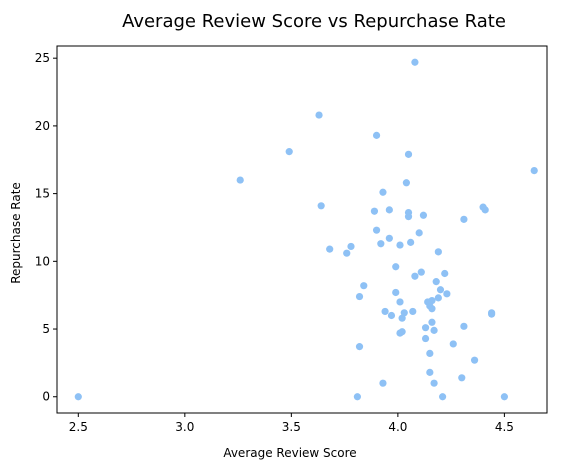 Image resolution: width=562 pixels, height=469 pixels. What do you see at coordinates (78, 427) in the screenshot?
I see `x-tick-label: 2.5` at bounding box center [78, 427].